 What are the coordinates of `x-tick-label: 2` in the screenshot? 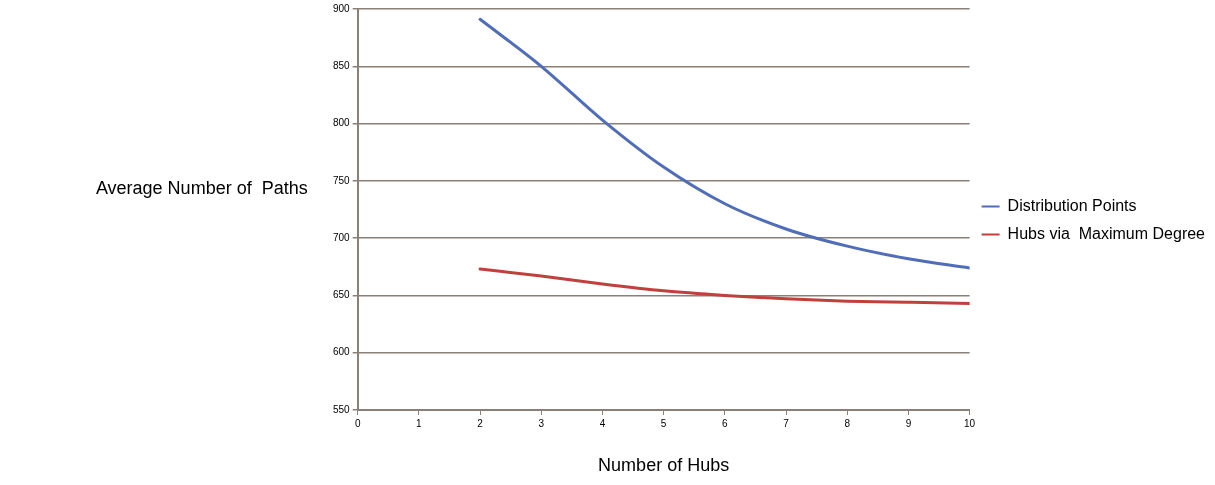 It's located at (480, 423).